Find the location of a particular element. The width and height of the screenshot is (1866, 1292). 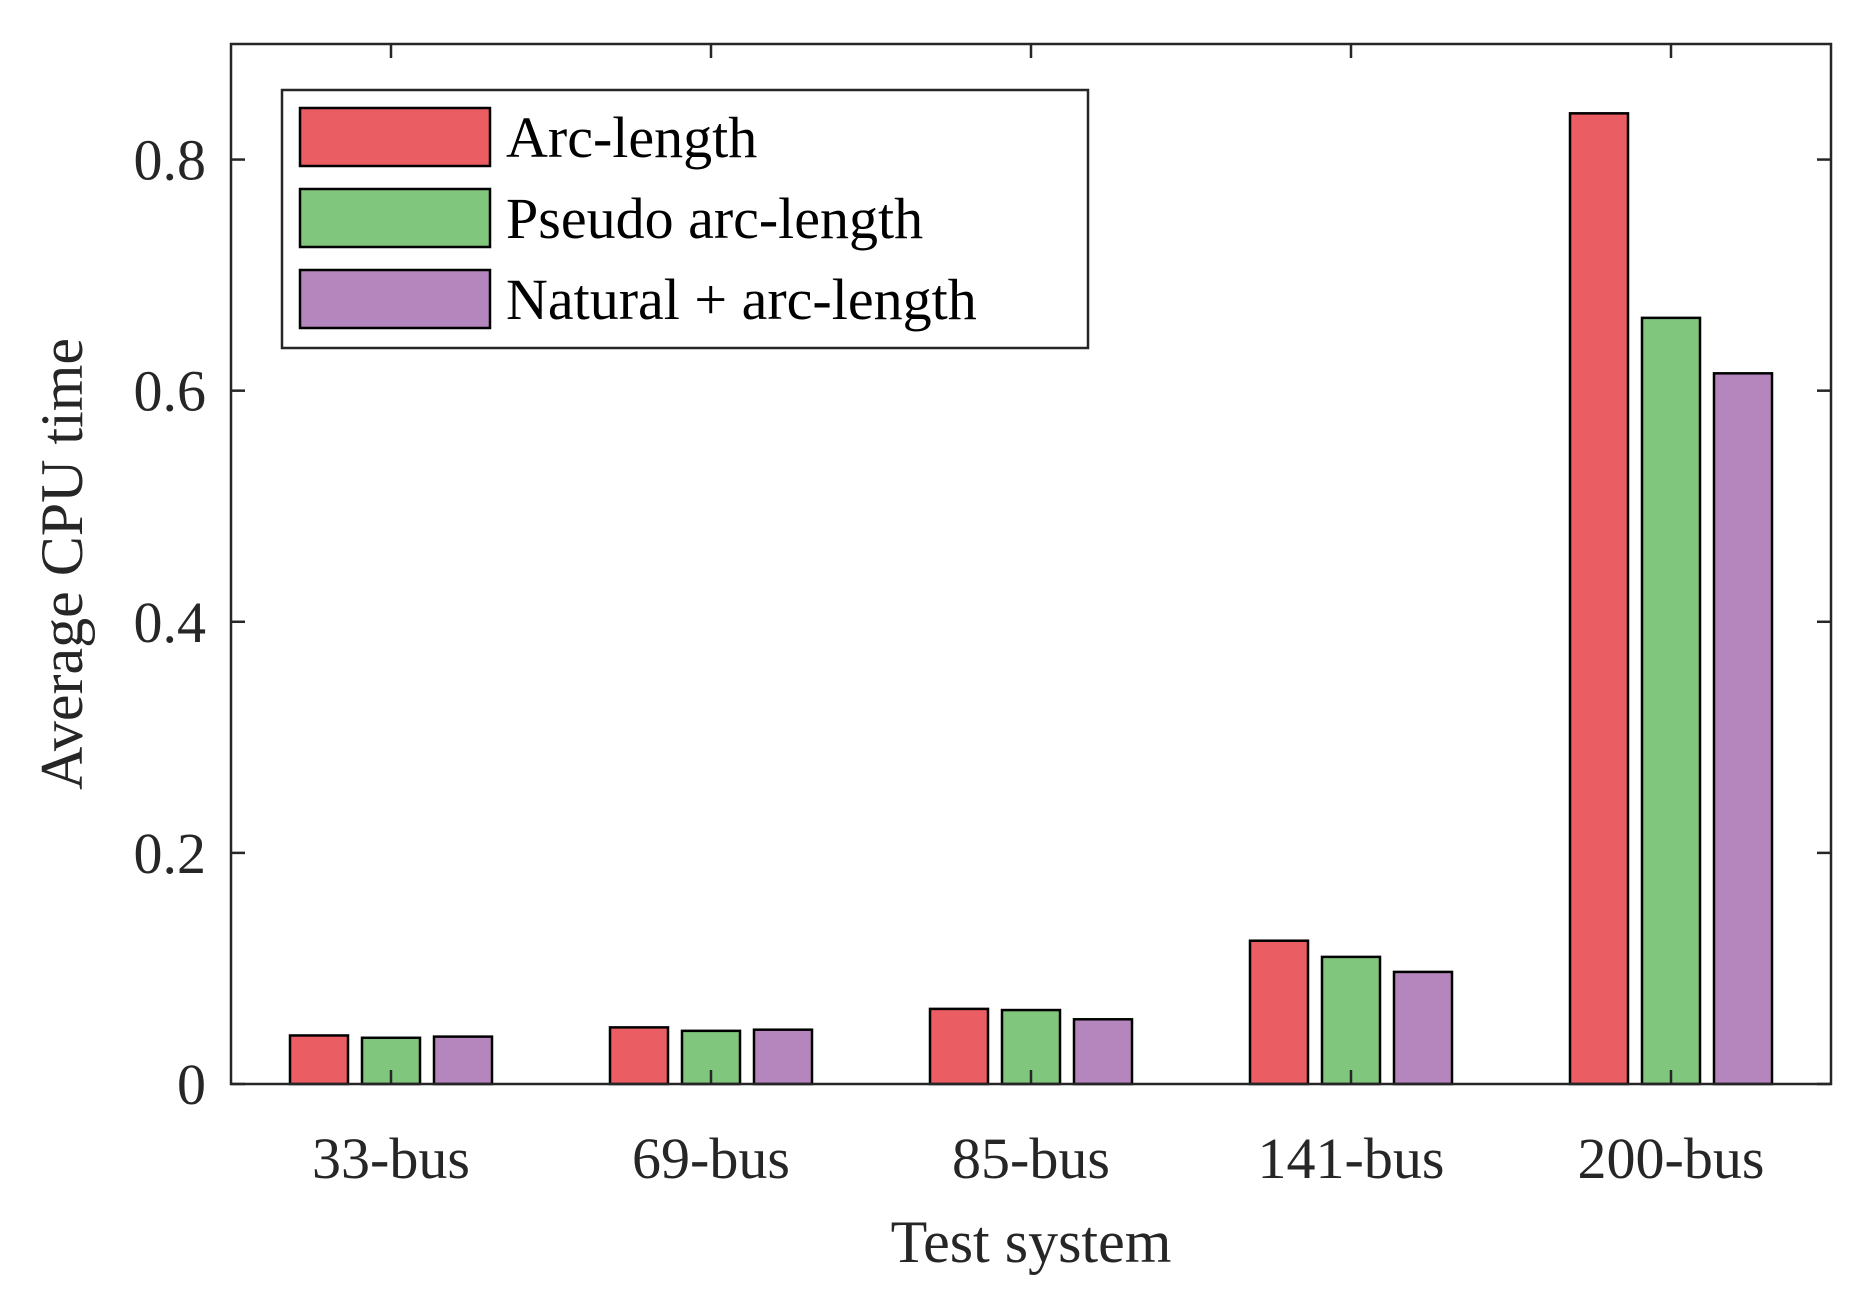

x-tick-label: 33-bus is located at coordinates (391, 1158).